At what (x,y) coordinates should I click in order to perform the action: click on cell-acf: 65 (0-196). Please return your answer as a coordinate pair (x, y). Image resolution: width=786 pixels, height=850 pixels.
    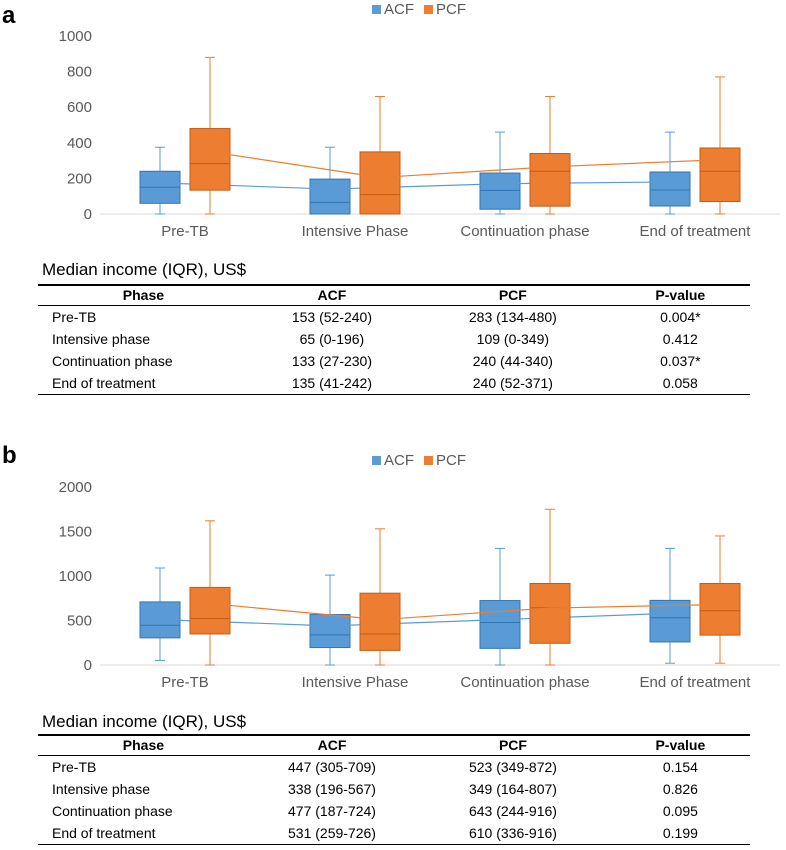
    Looking at the image, I should click on (332, 339).